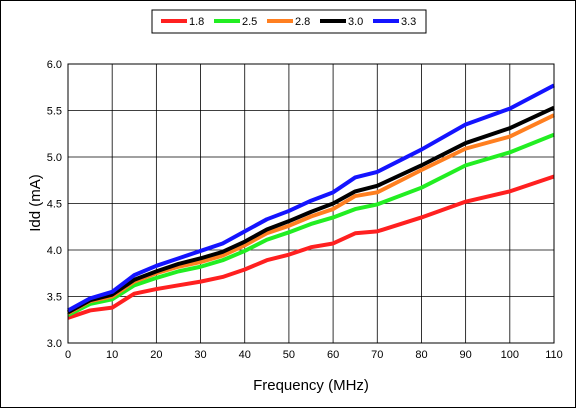 This screenshot has height=409, width=576. What do you see at coordinates (408, 22) in the screenshot?
I see `legend-label: 3.3` at bounding box center [408, 22].